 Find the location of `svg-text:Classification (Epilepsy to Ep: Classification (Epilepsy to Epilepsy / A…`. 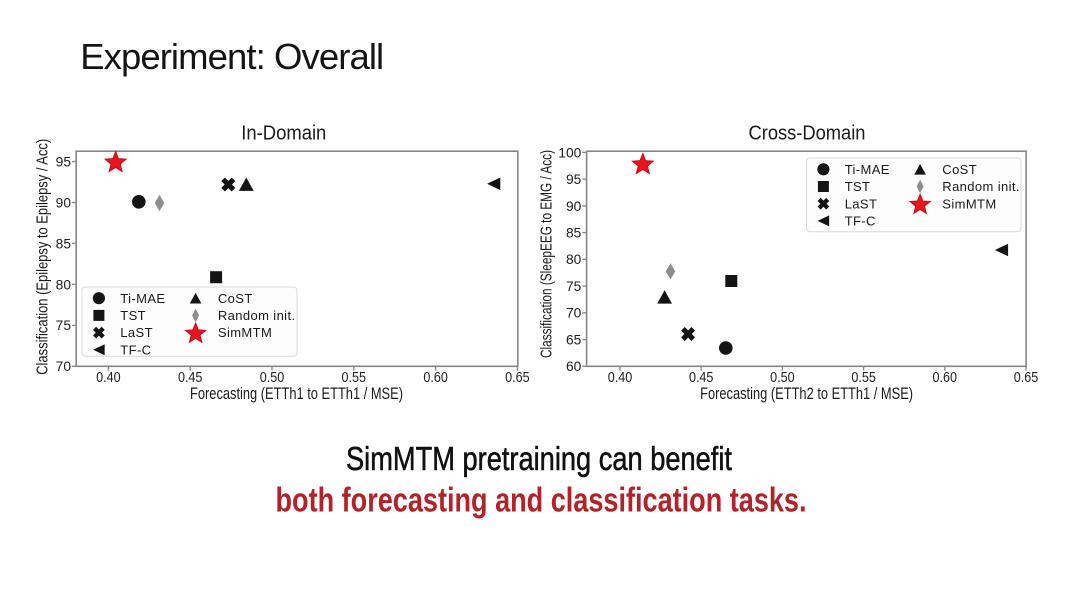

svg-text:Classification (Epilepsy to Ep: Classification (Epilepsy to Epilepsy / A… is located at coordinates (43, 257).